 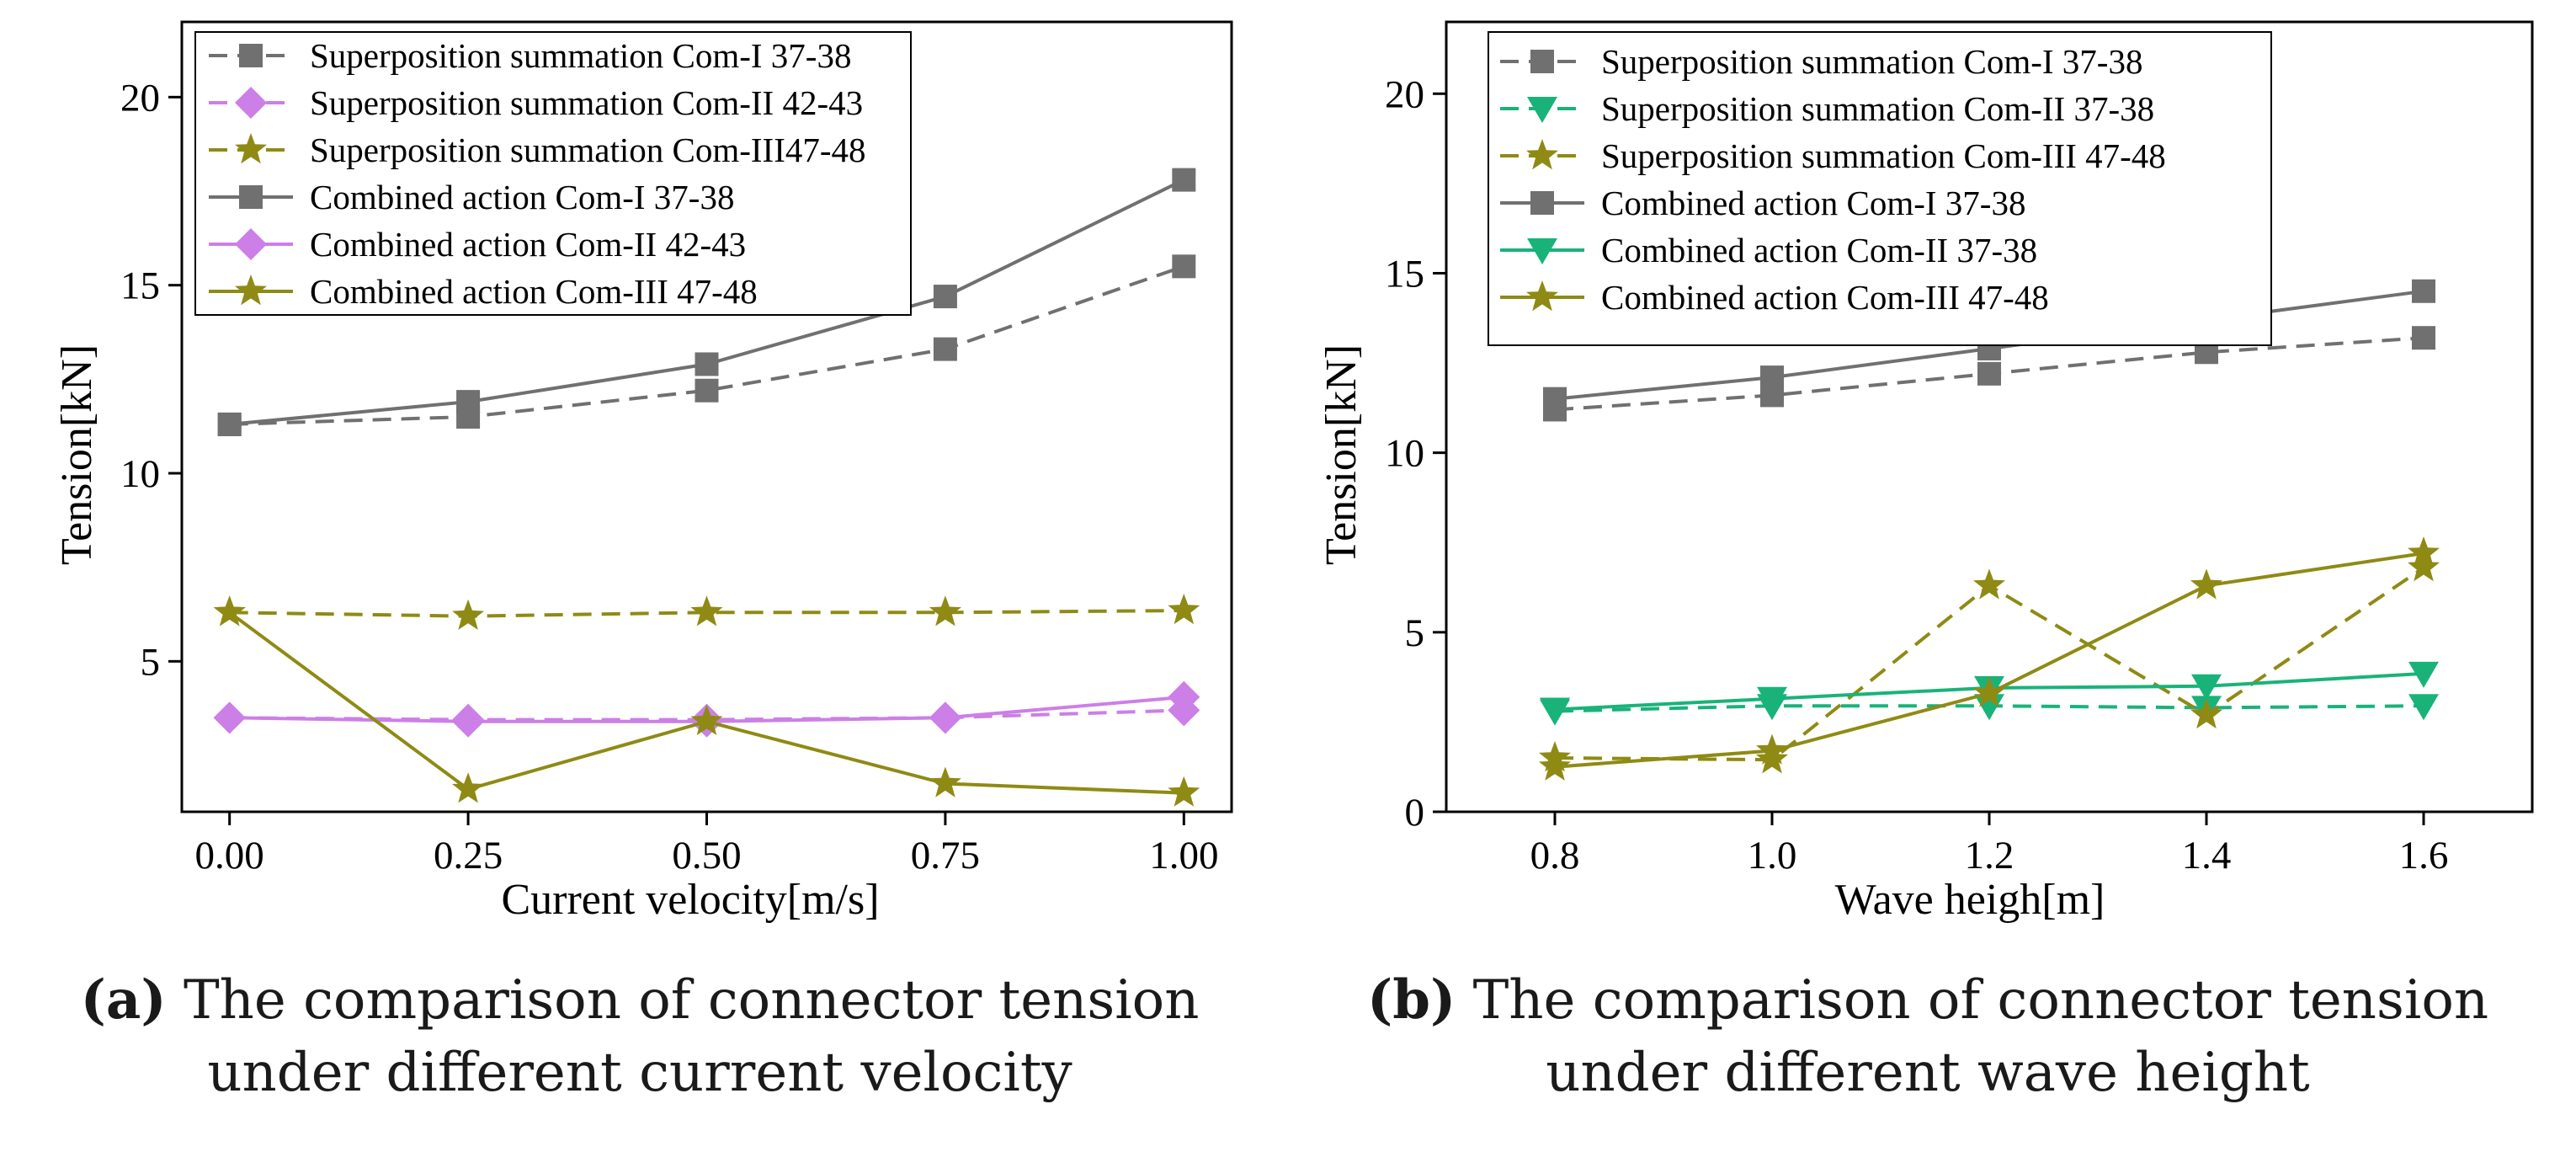 I want to click on x-tick-label: 0.00, so click(x=230, y=855).